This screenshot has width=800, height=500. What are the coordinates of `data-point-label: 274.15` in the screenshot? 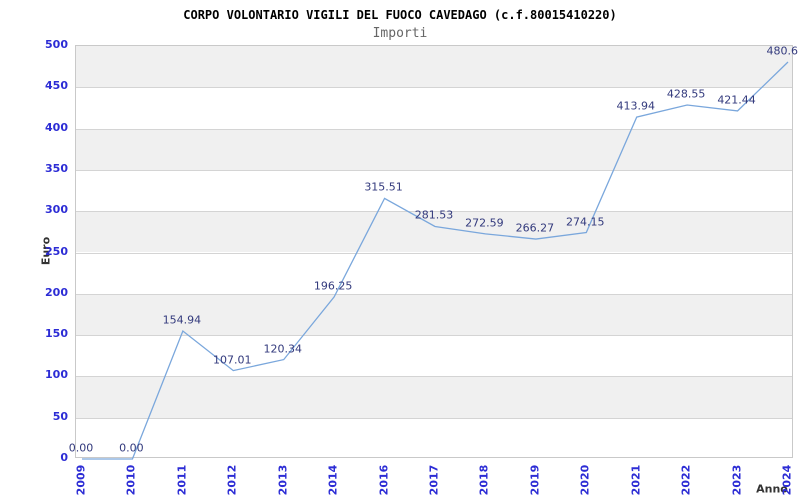 It's located at (585, 222).